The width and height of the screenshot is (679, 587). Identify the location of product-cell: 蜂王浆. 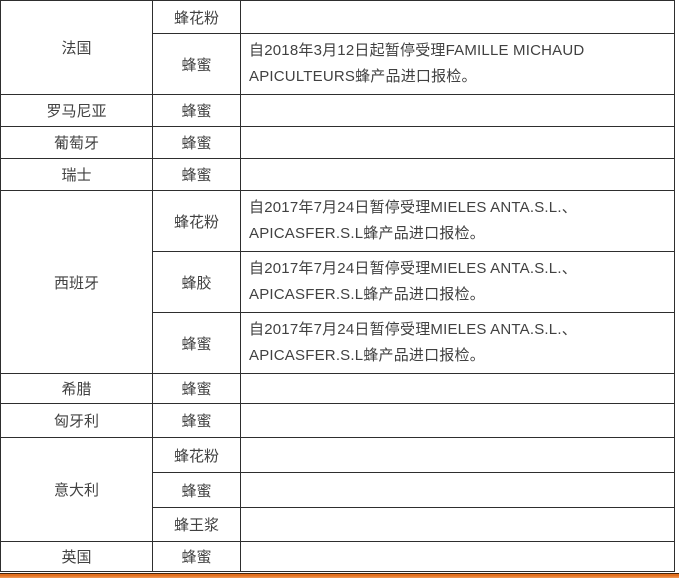
(196, 524).